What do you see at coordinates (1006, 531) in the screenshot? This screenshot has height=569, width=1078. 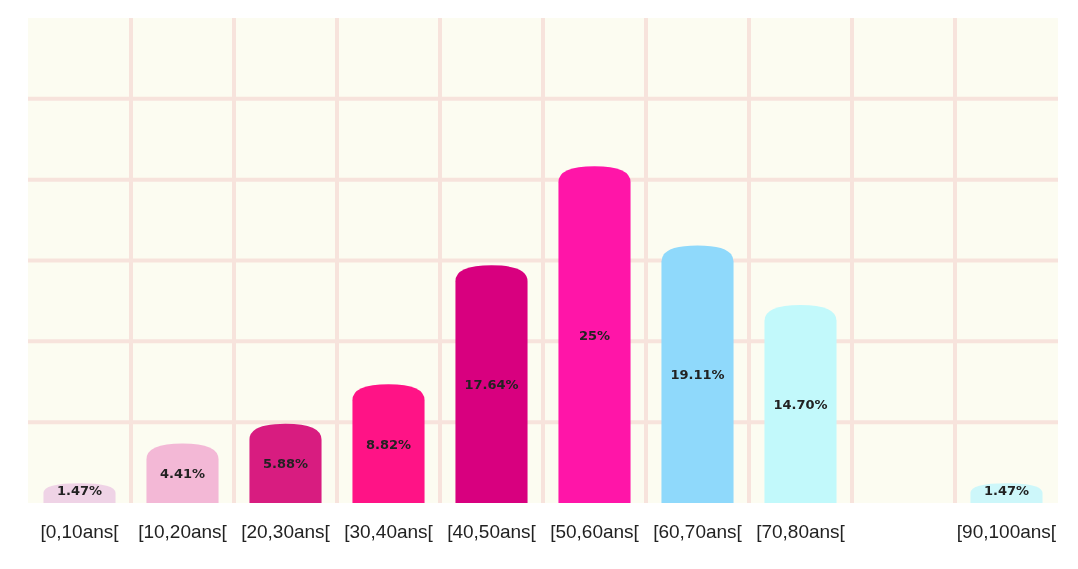 I see `x-tick-label: [90,100ans[` at bounding box center [1006, 531].